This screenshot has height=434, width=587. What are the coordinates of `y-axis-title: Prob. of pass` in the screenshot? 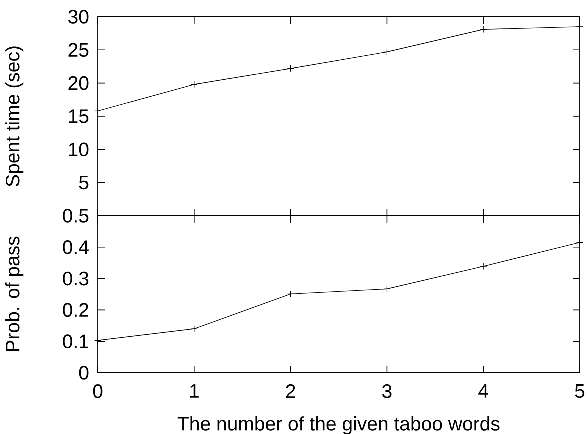 It's located at (14, 294).